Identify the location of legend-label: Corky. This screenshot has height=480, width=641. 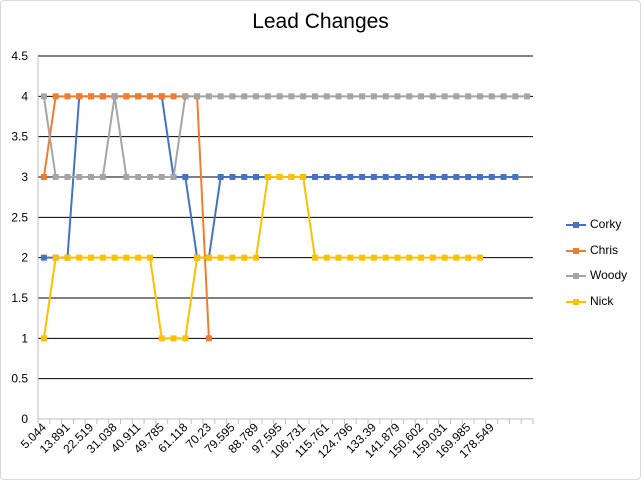
(606, 224).